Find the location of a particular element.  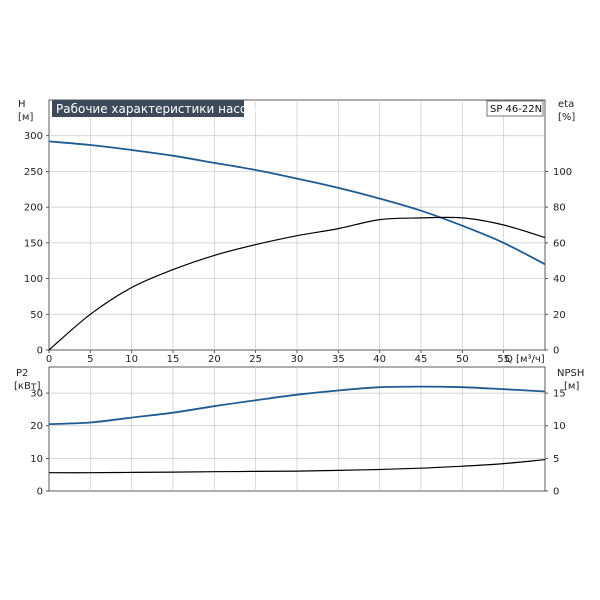

bottom-left-ticks: 0 10 20 30 is located at coordinates (39, 443).